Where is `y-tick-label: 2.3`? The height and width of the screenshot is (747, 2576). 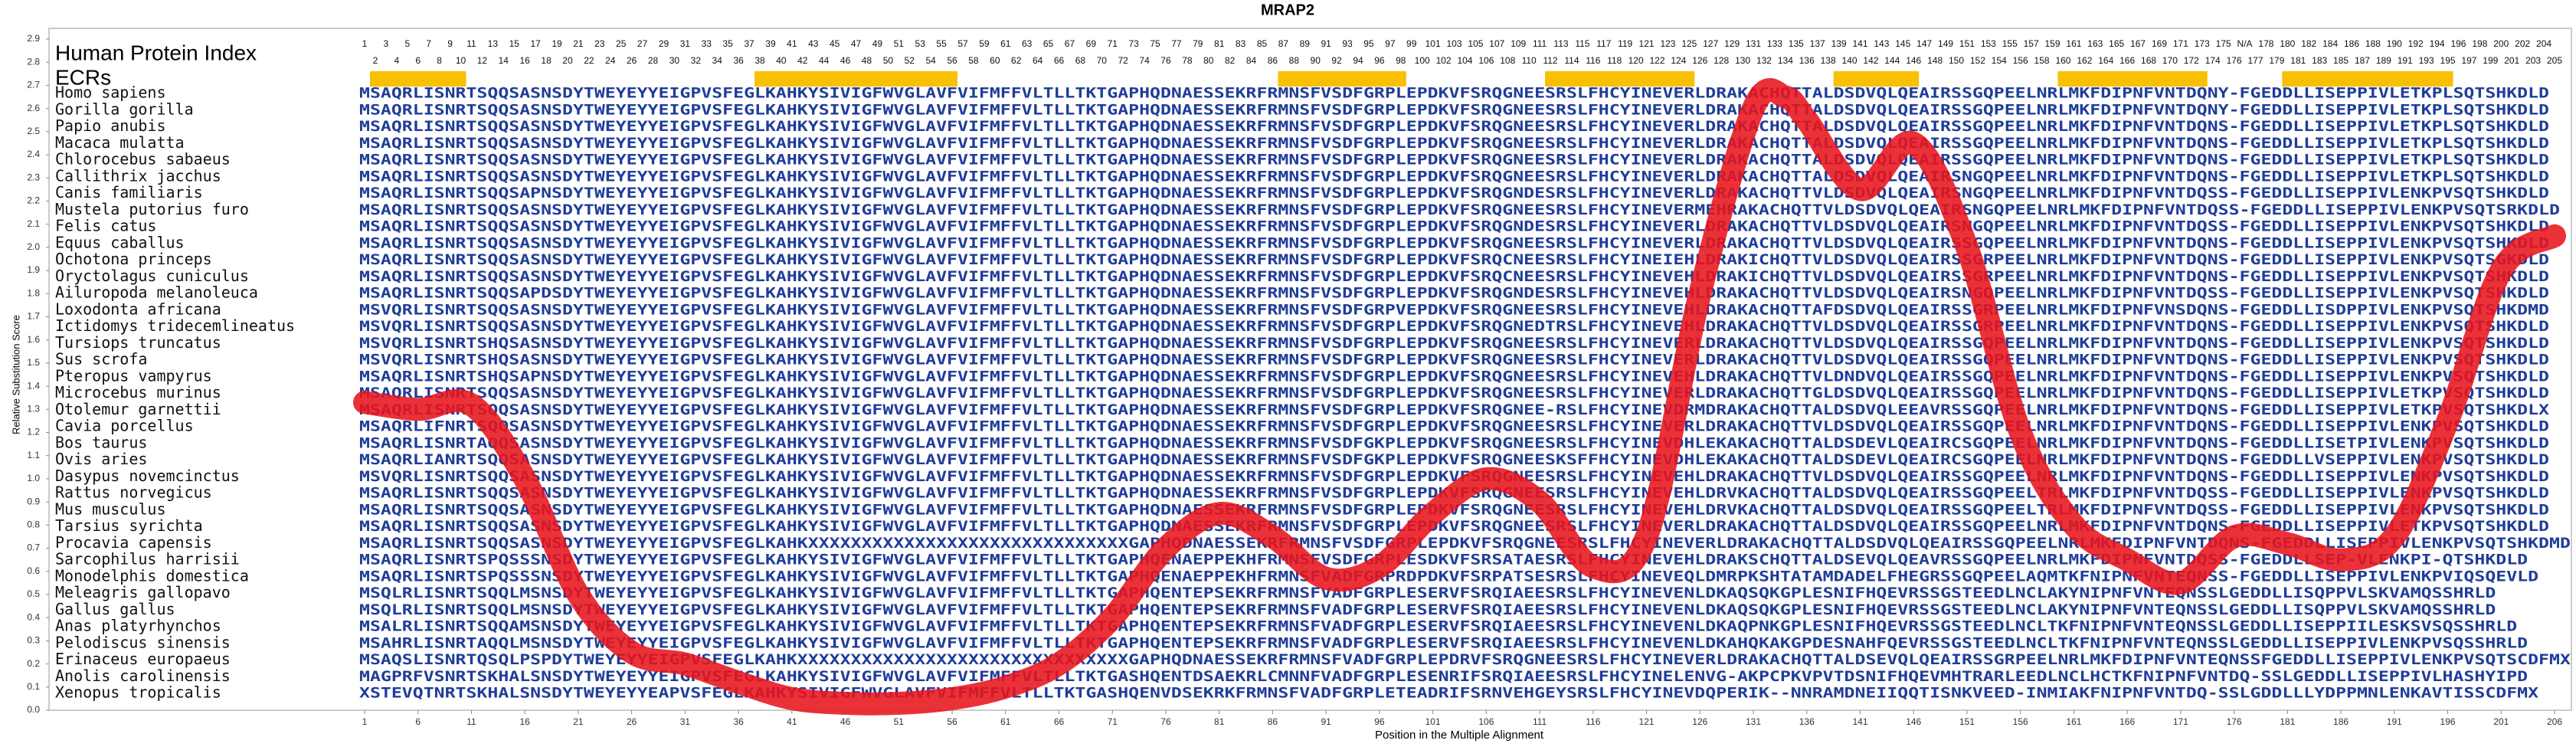 y-tick-label: 2.3 is located at coordinates (33, 177).